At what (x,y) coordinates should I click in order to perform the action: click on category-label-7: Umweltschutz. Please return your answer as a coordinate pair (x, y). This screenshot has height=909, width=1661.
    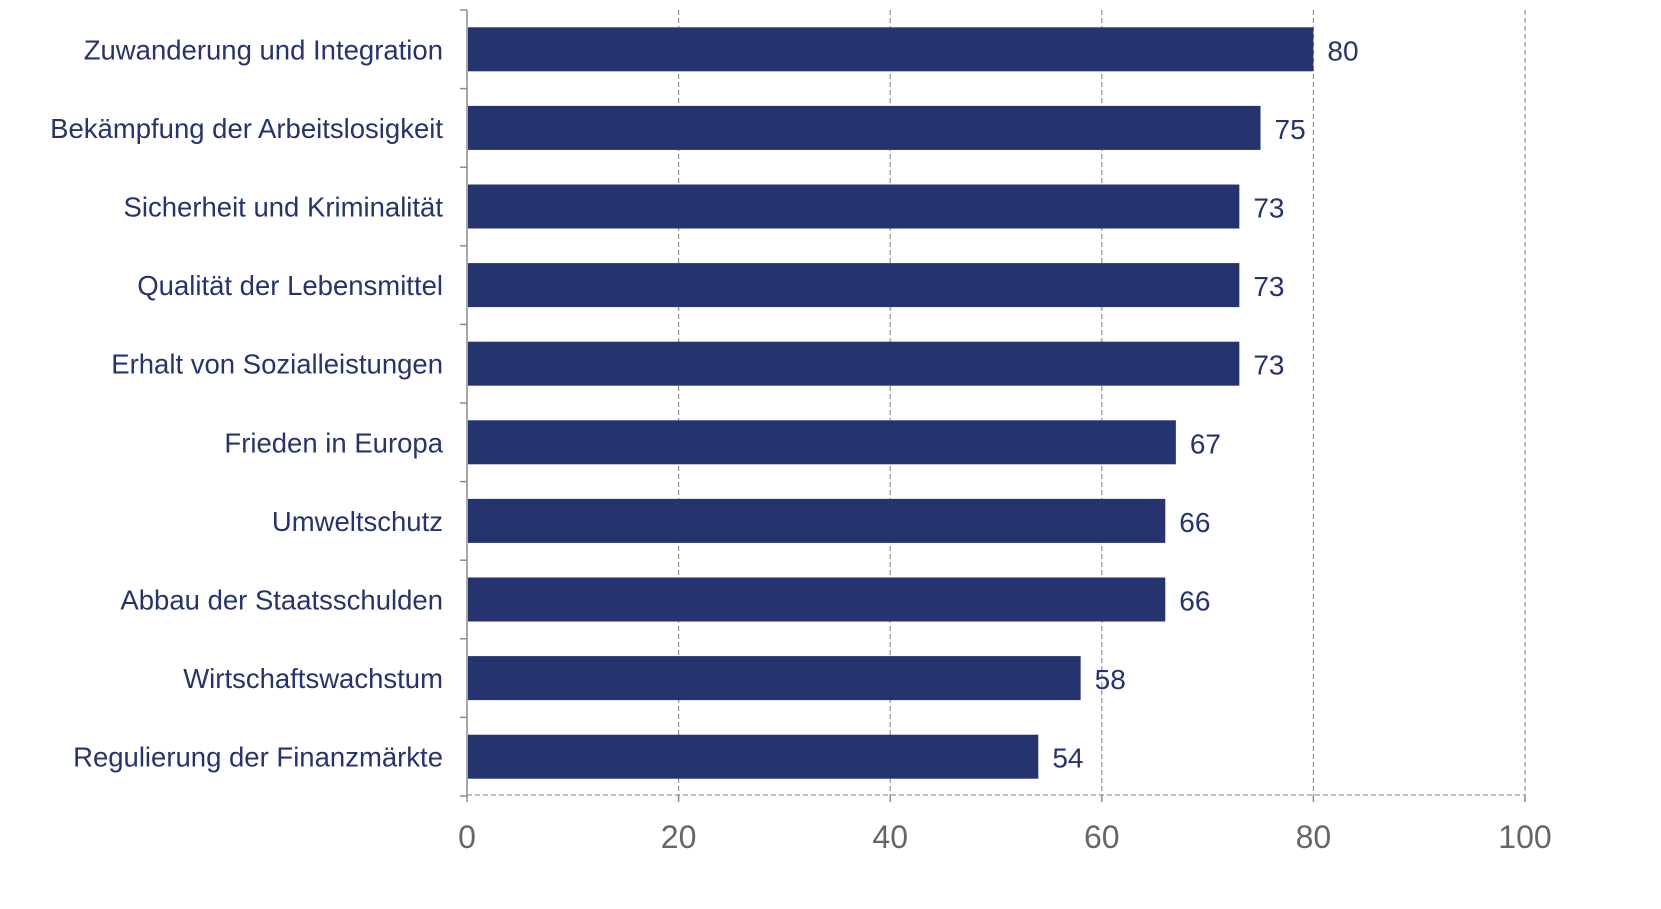
    Looking at the image, I should click on (357, 521).